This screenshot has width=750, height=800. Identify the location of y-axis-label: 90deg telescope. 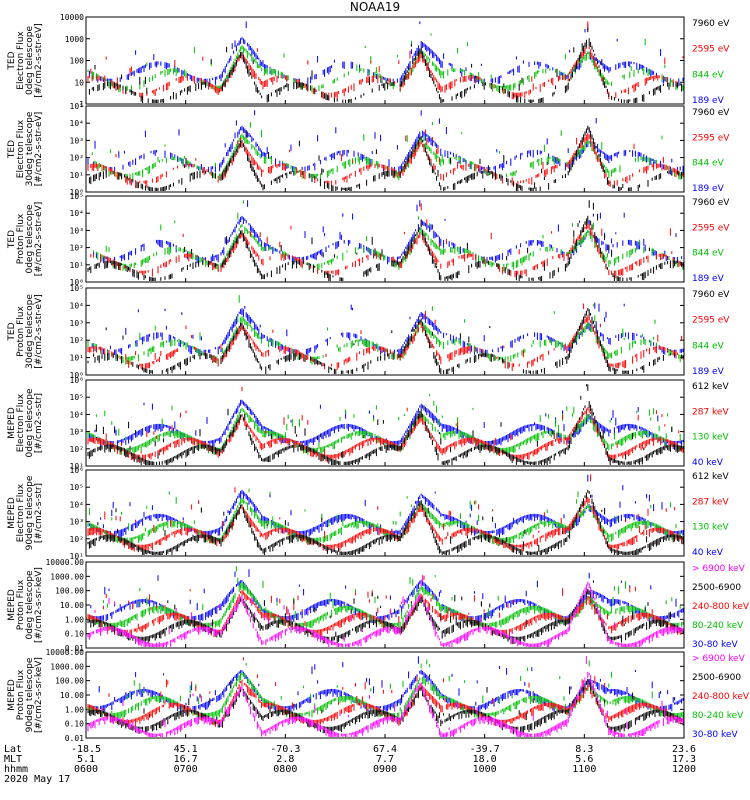
(30, 512).